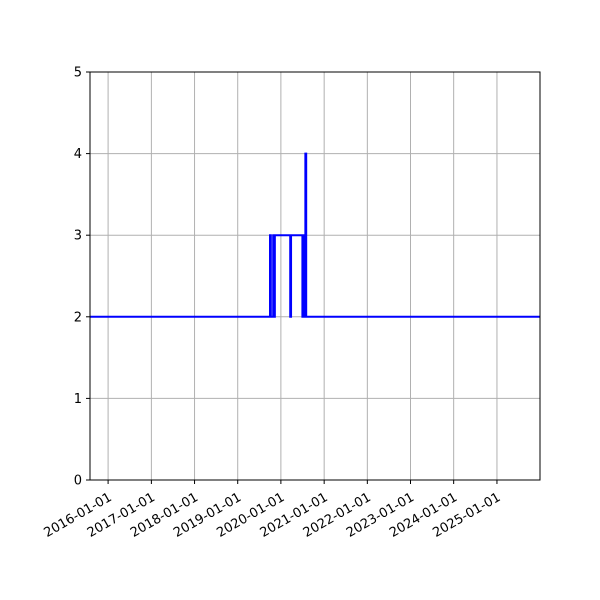 Image resolution: width=600 pixels, height=600 pixels. I want to click on y-tick-label: 3, so click(78, 236).